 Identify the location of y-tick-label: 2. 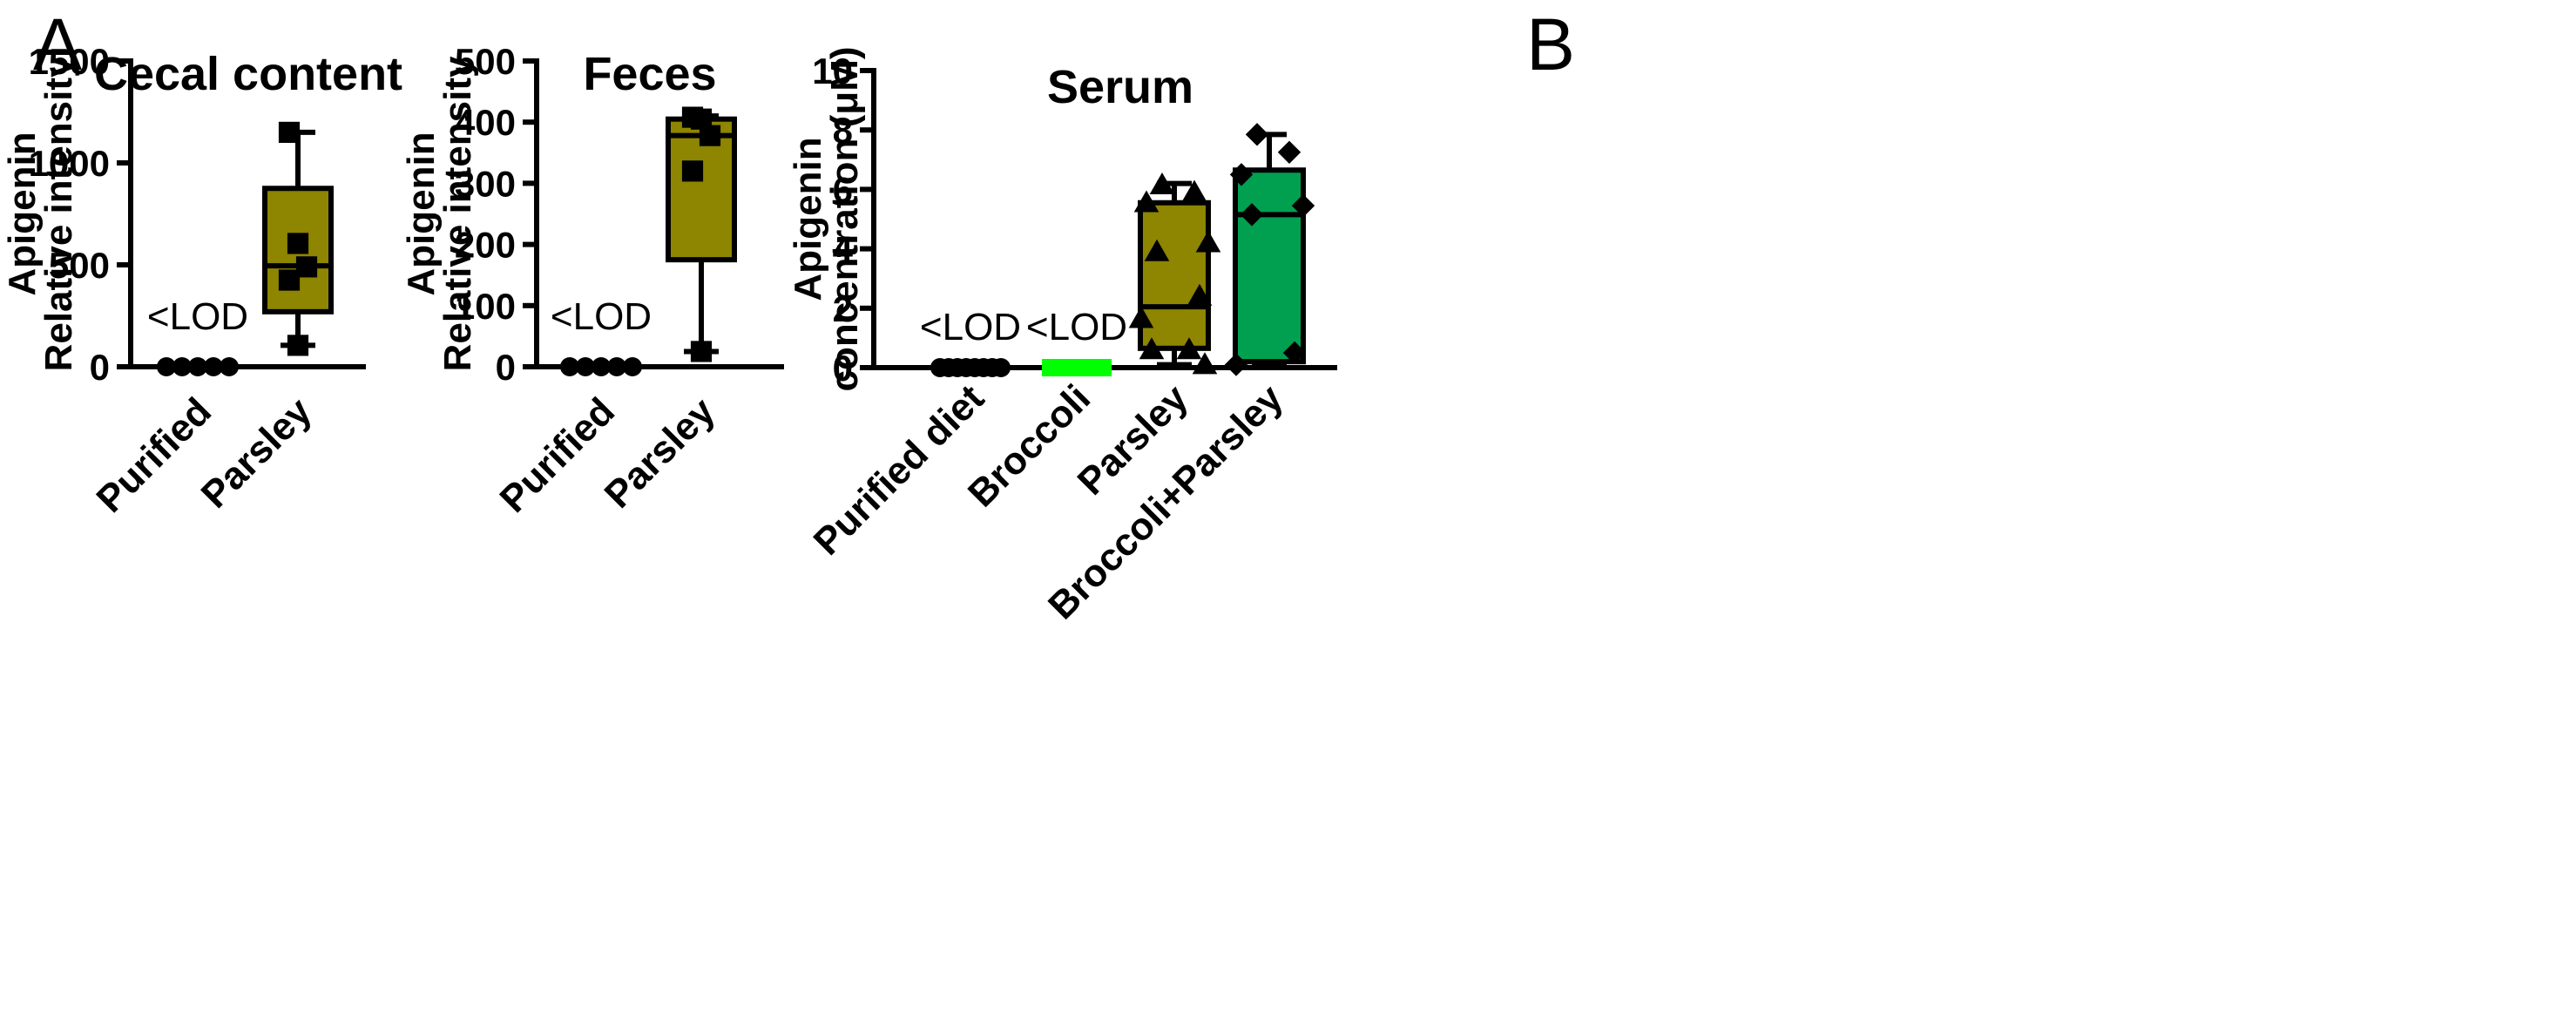
(843, 308).